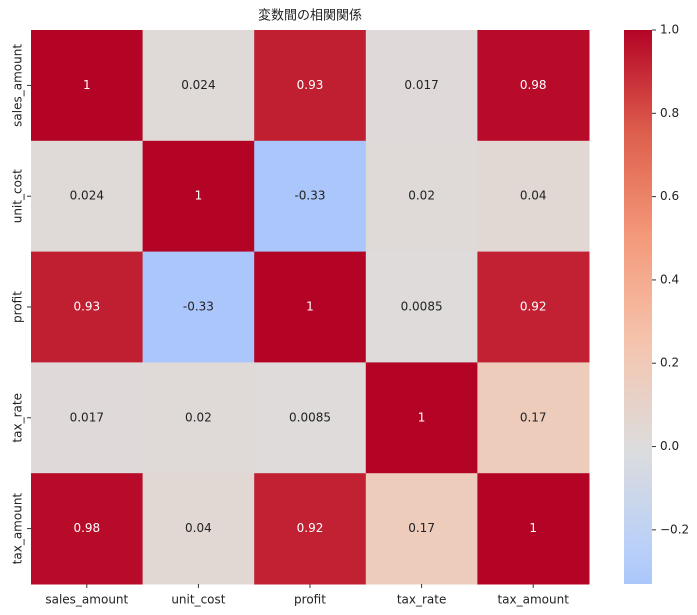 Image resolution: width=697 pixels, height=615 pixels. Describe the element at coordinates (18, 307) in the screenshot. I see `y-tick-label: profit` at that location.